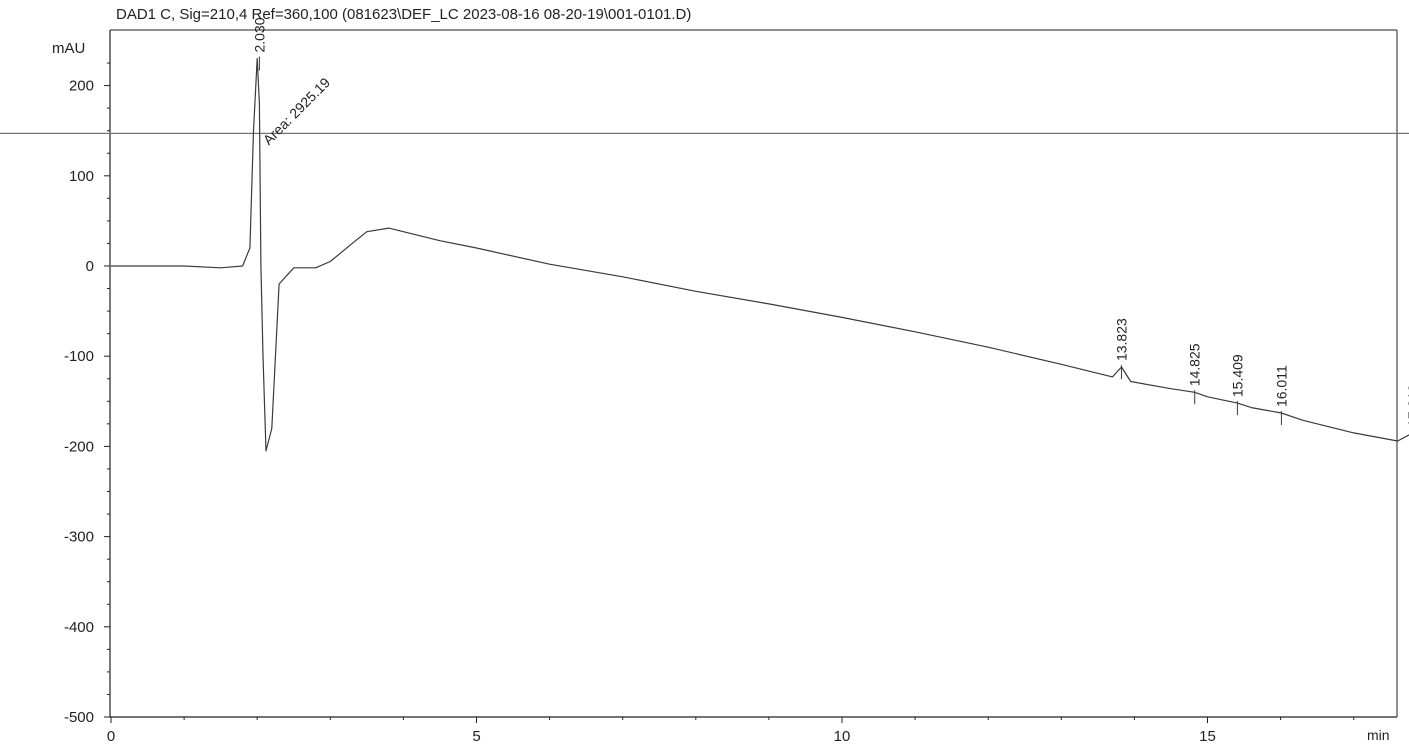 This screenshot has width=1409, height=752. I want to click on y-tick-label: -400, so click(79, 627).